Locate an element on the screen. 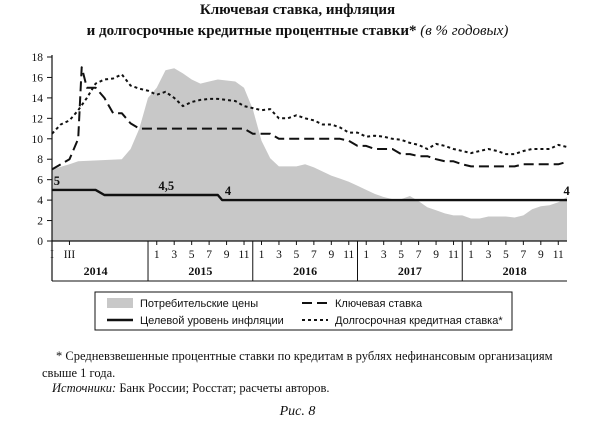 The image size is (595, 424). legend-swatch-area is located at coordinates (120, 303).